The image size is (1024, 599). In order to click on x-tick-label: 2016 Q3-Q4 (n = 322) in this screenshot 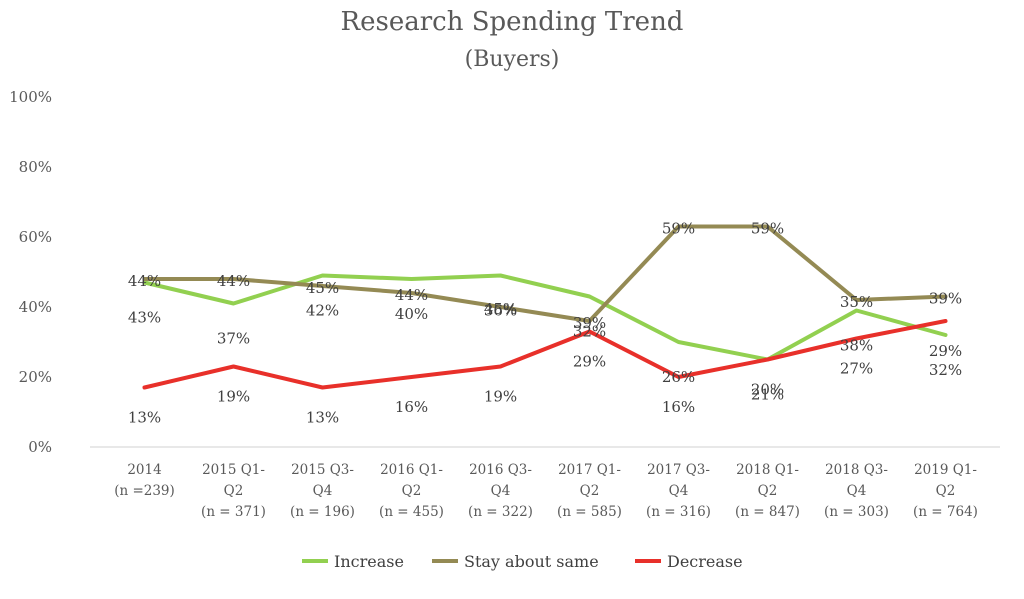, I will do `click(500, 491)`.